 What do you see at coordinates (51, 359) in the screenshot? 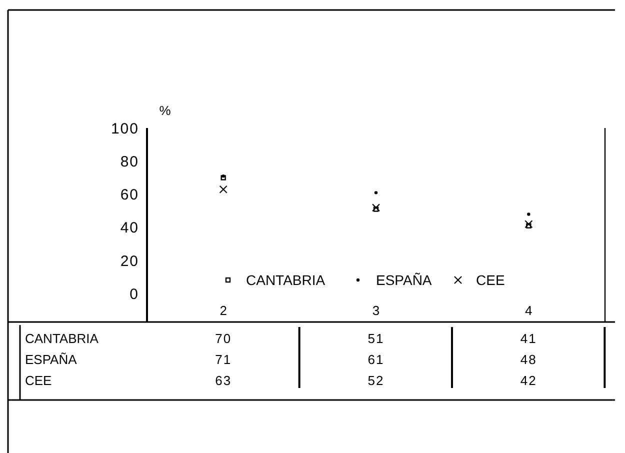
I see `text: ESPAÑA` at bounding box center [51, 359].